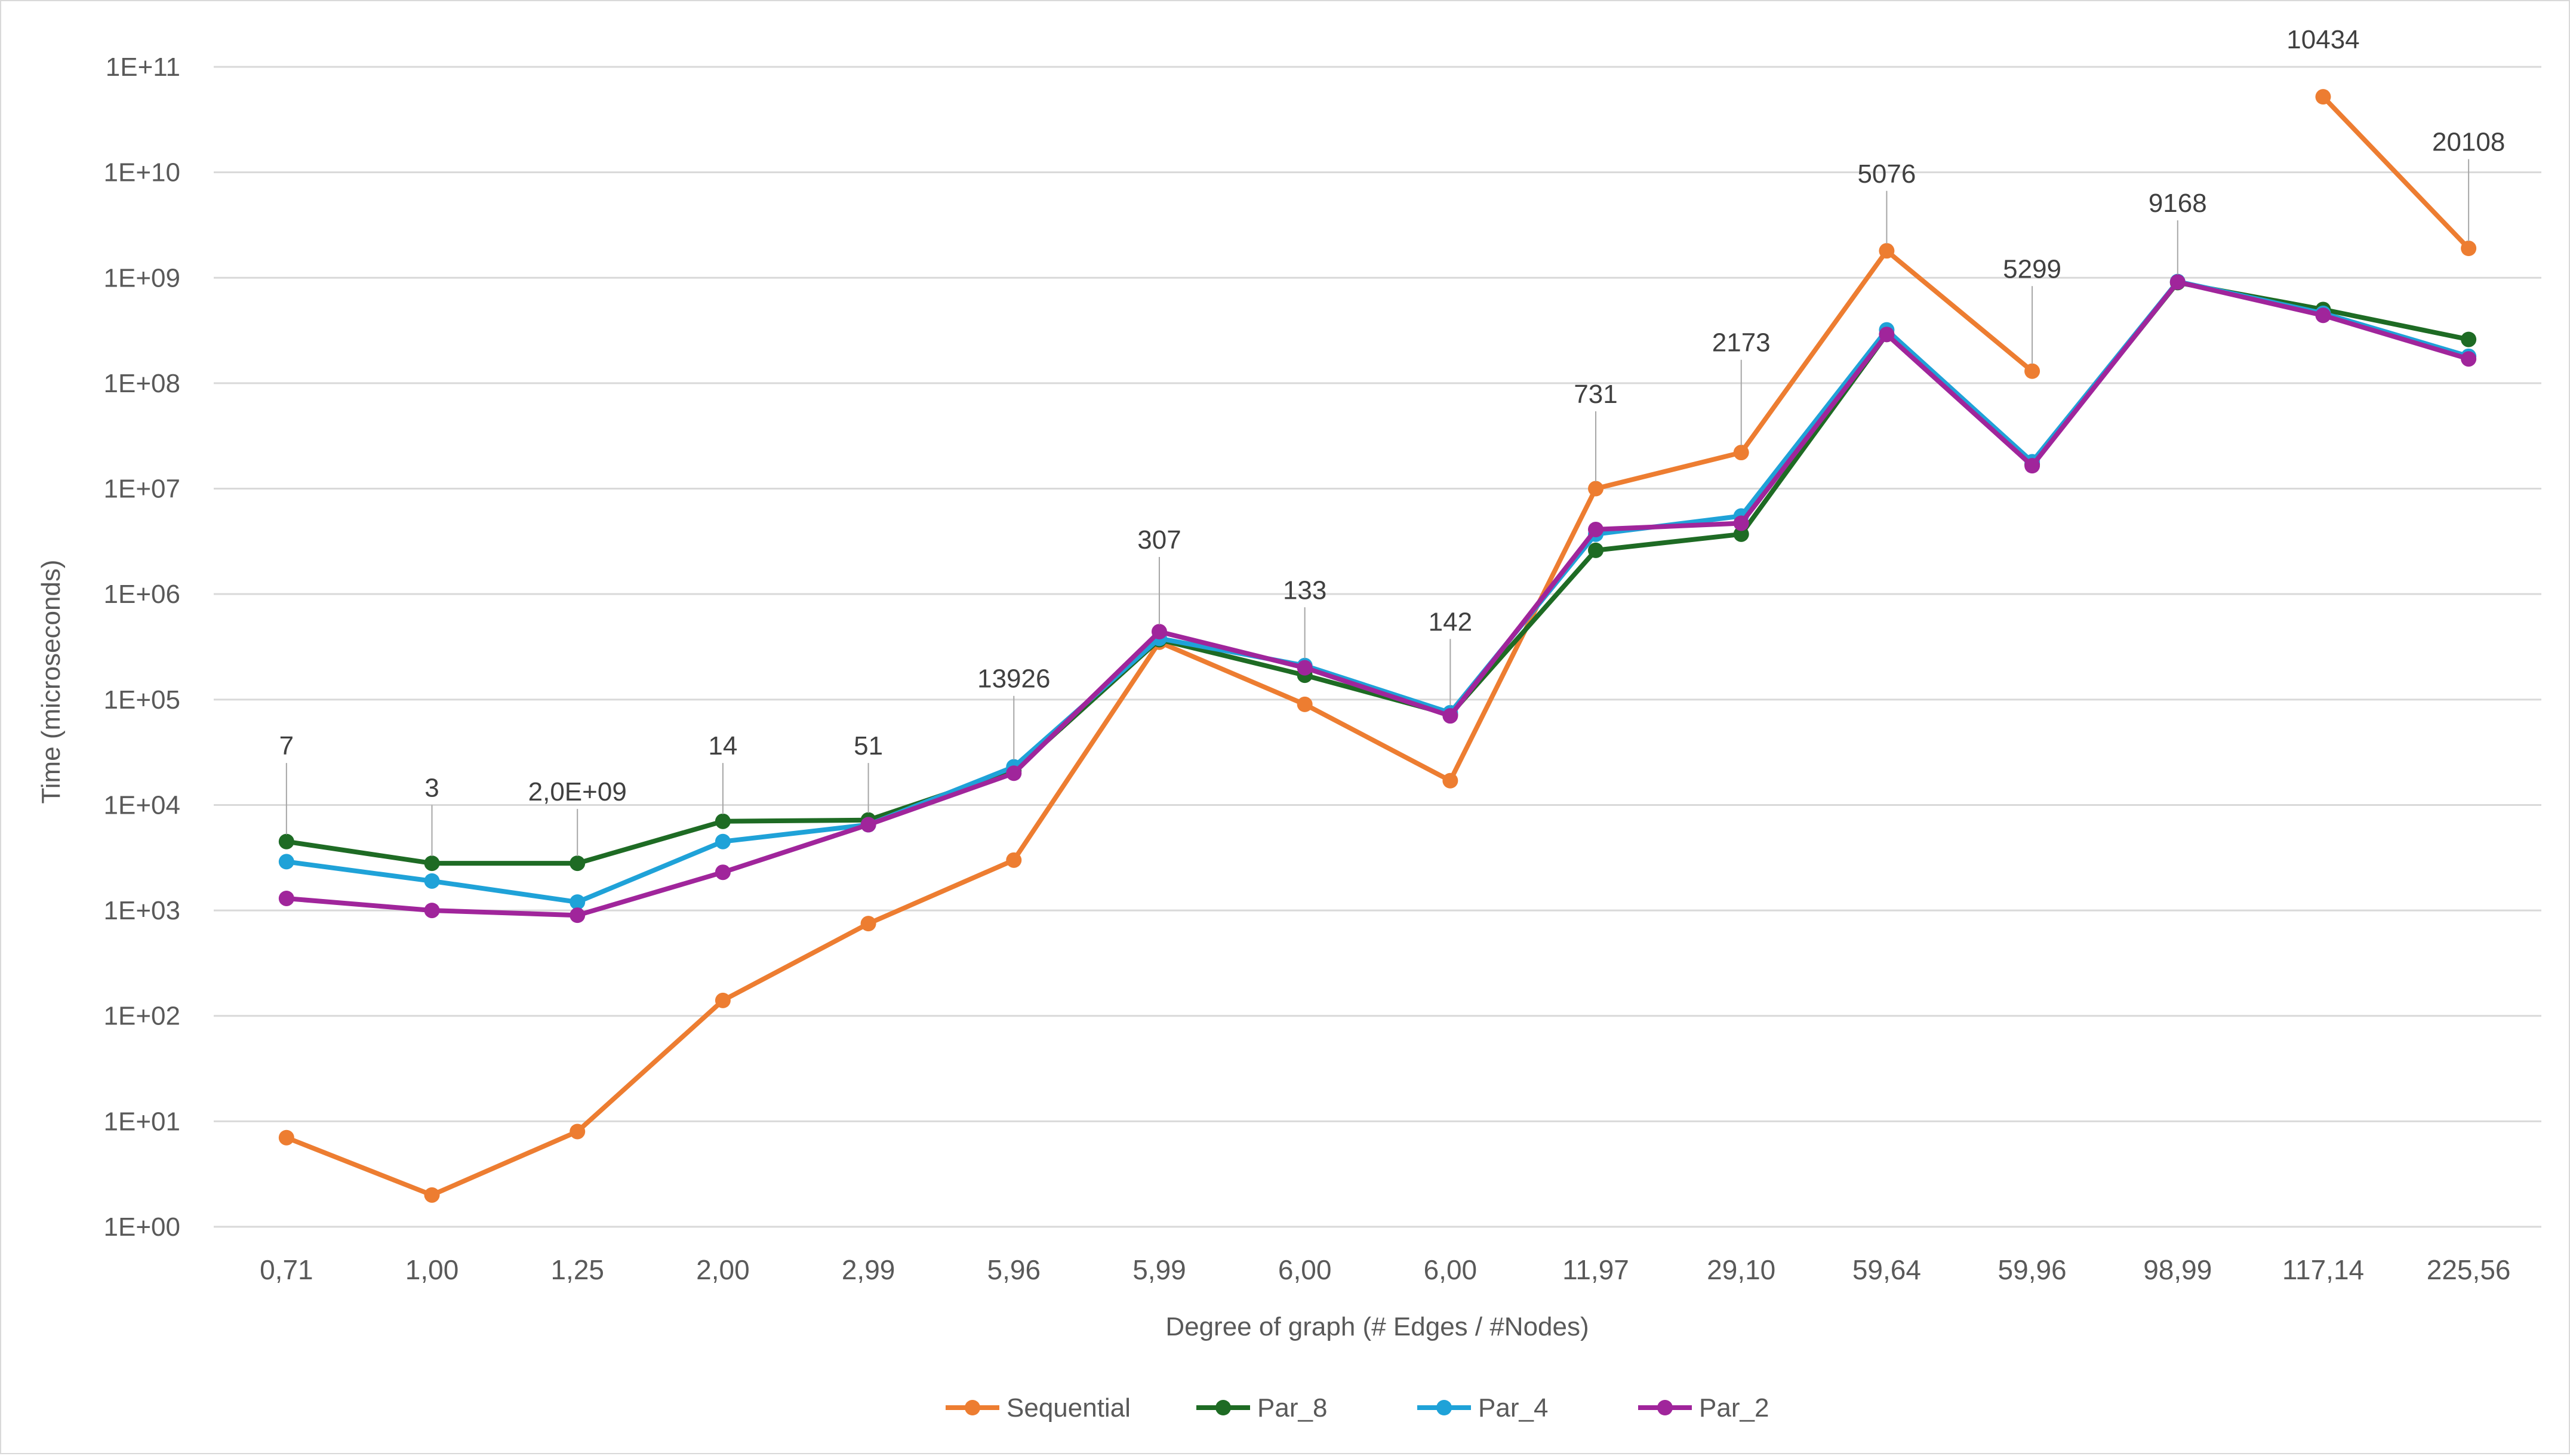 The width and height of the screenshot is (2570, 1456). Describe the element at coordinates (142, 278) in the screenshot. I see `y-tick-label: 1E+09` at that location.